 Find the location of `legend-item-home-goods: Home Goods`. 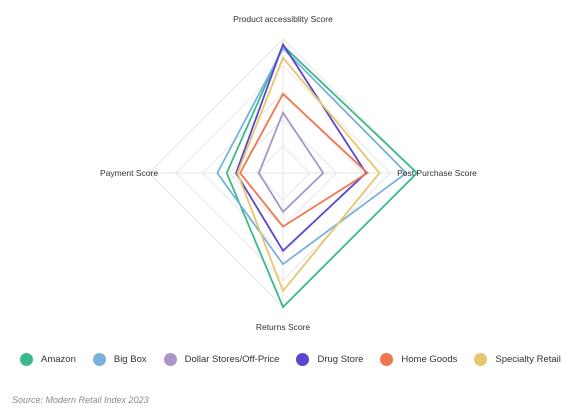

legend-item-home-goods: Home Goods is located at coordinates (419, 359).